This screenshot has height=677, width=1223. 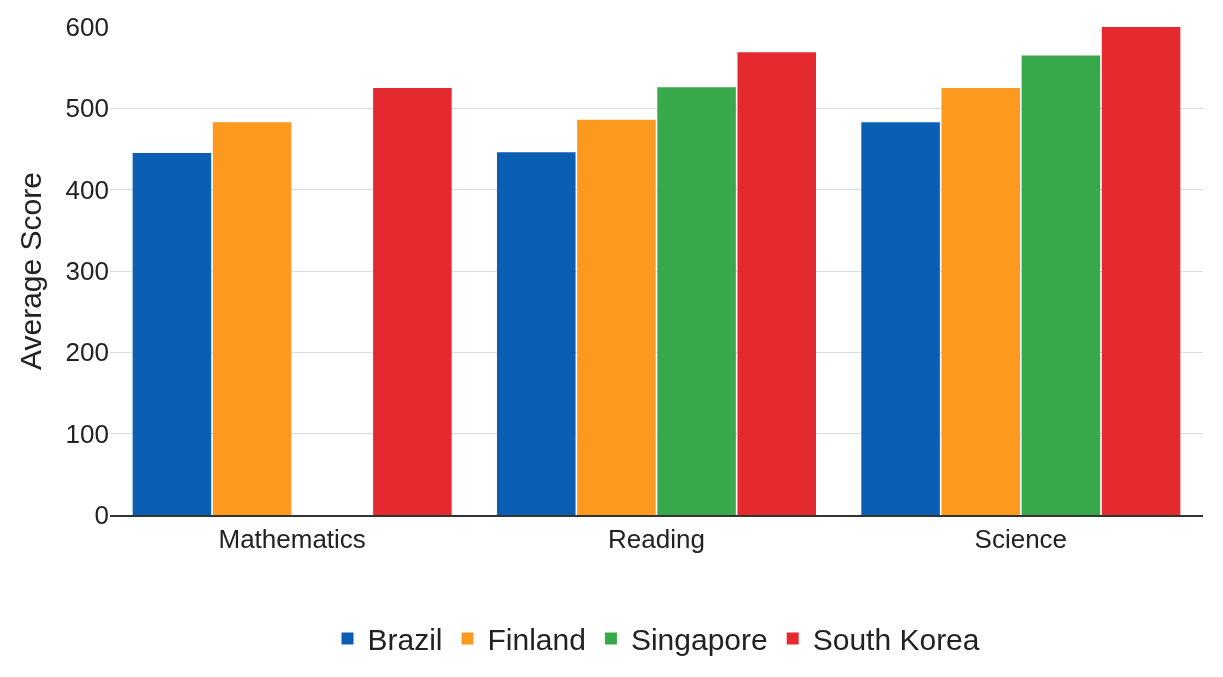 I want to click on legend-label: South Korea, so click(x=896, y=640).